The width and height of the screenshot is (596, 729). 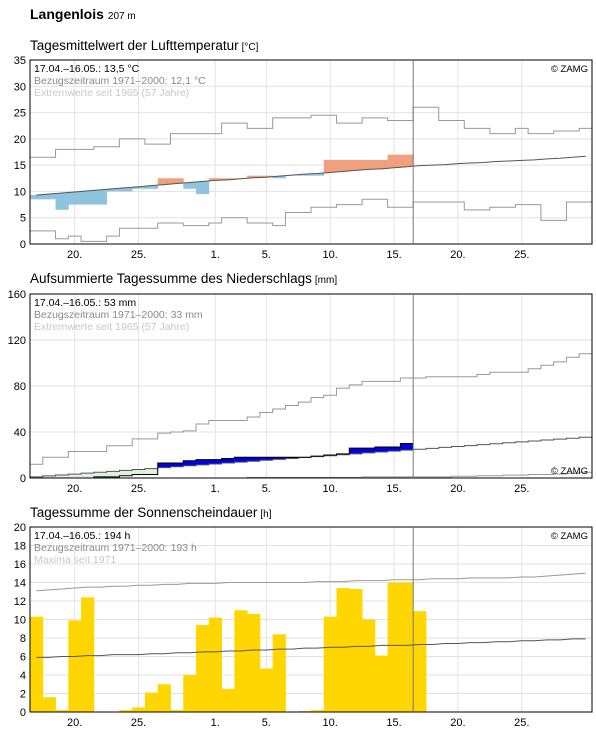 What do you see at coordinates (266, 723) in the screenshot?
I see `x-tick-label: 5.` at bounding box center [266, 723].